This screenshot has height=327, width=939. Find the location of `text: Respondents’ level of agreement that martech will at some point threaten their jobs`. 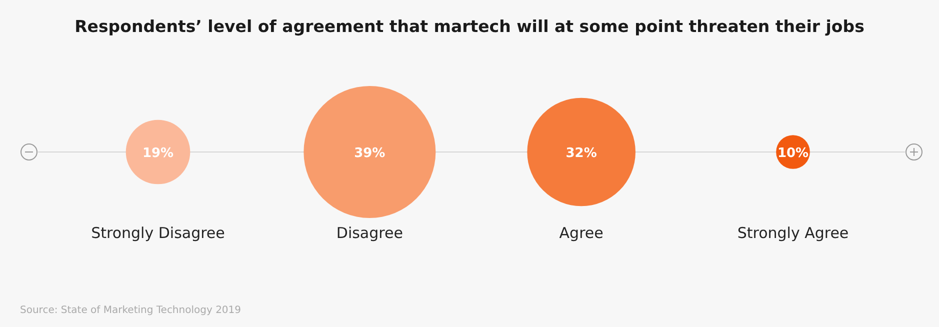

text: Respondents’ level of agreement that martech will at some point threaten their jobs is located at coordinates (469, 26).